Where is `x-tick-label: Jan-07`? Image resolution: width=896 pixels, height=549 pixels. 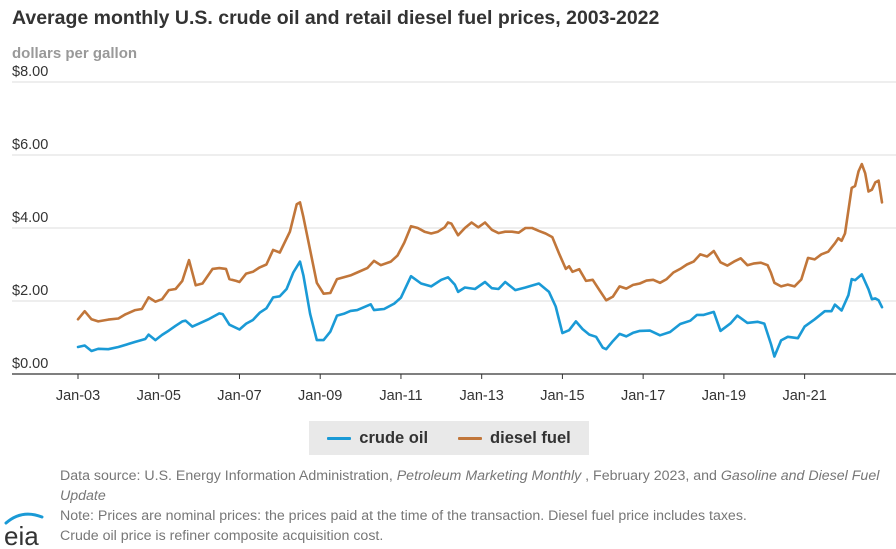
x-tick-label: Jan-07 is located at coordinates (239, 396).